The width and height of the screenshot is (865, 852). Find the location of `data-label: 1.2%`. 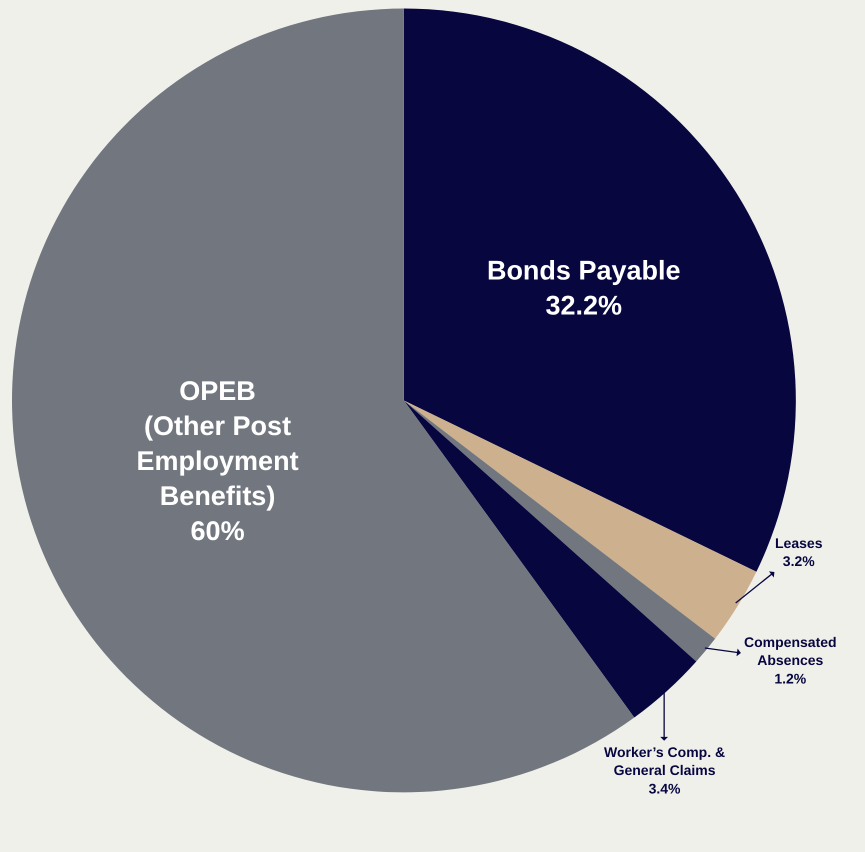

data-label: 1.2% is located at coordinates (790, 678).